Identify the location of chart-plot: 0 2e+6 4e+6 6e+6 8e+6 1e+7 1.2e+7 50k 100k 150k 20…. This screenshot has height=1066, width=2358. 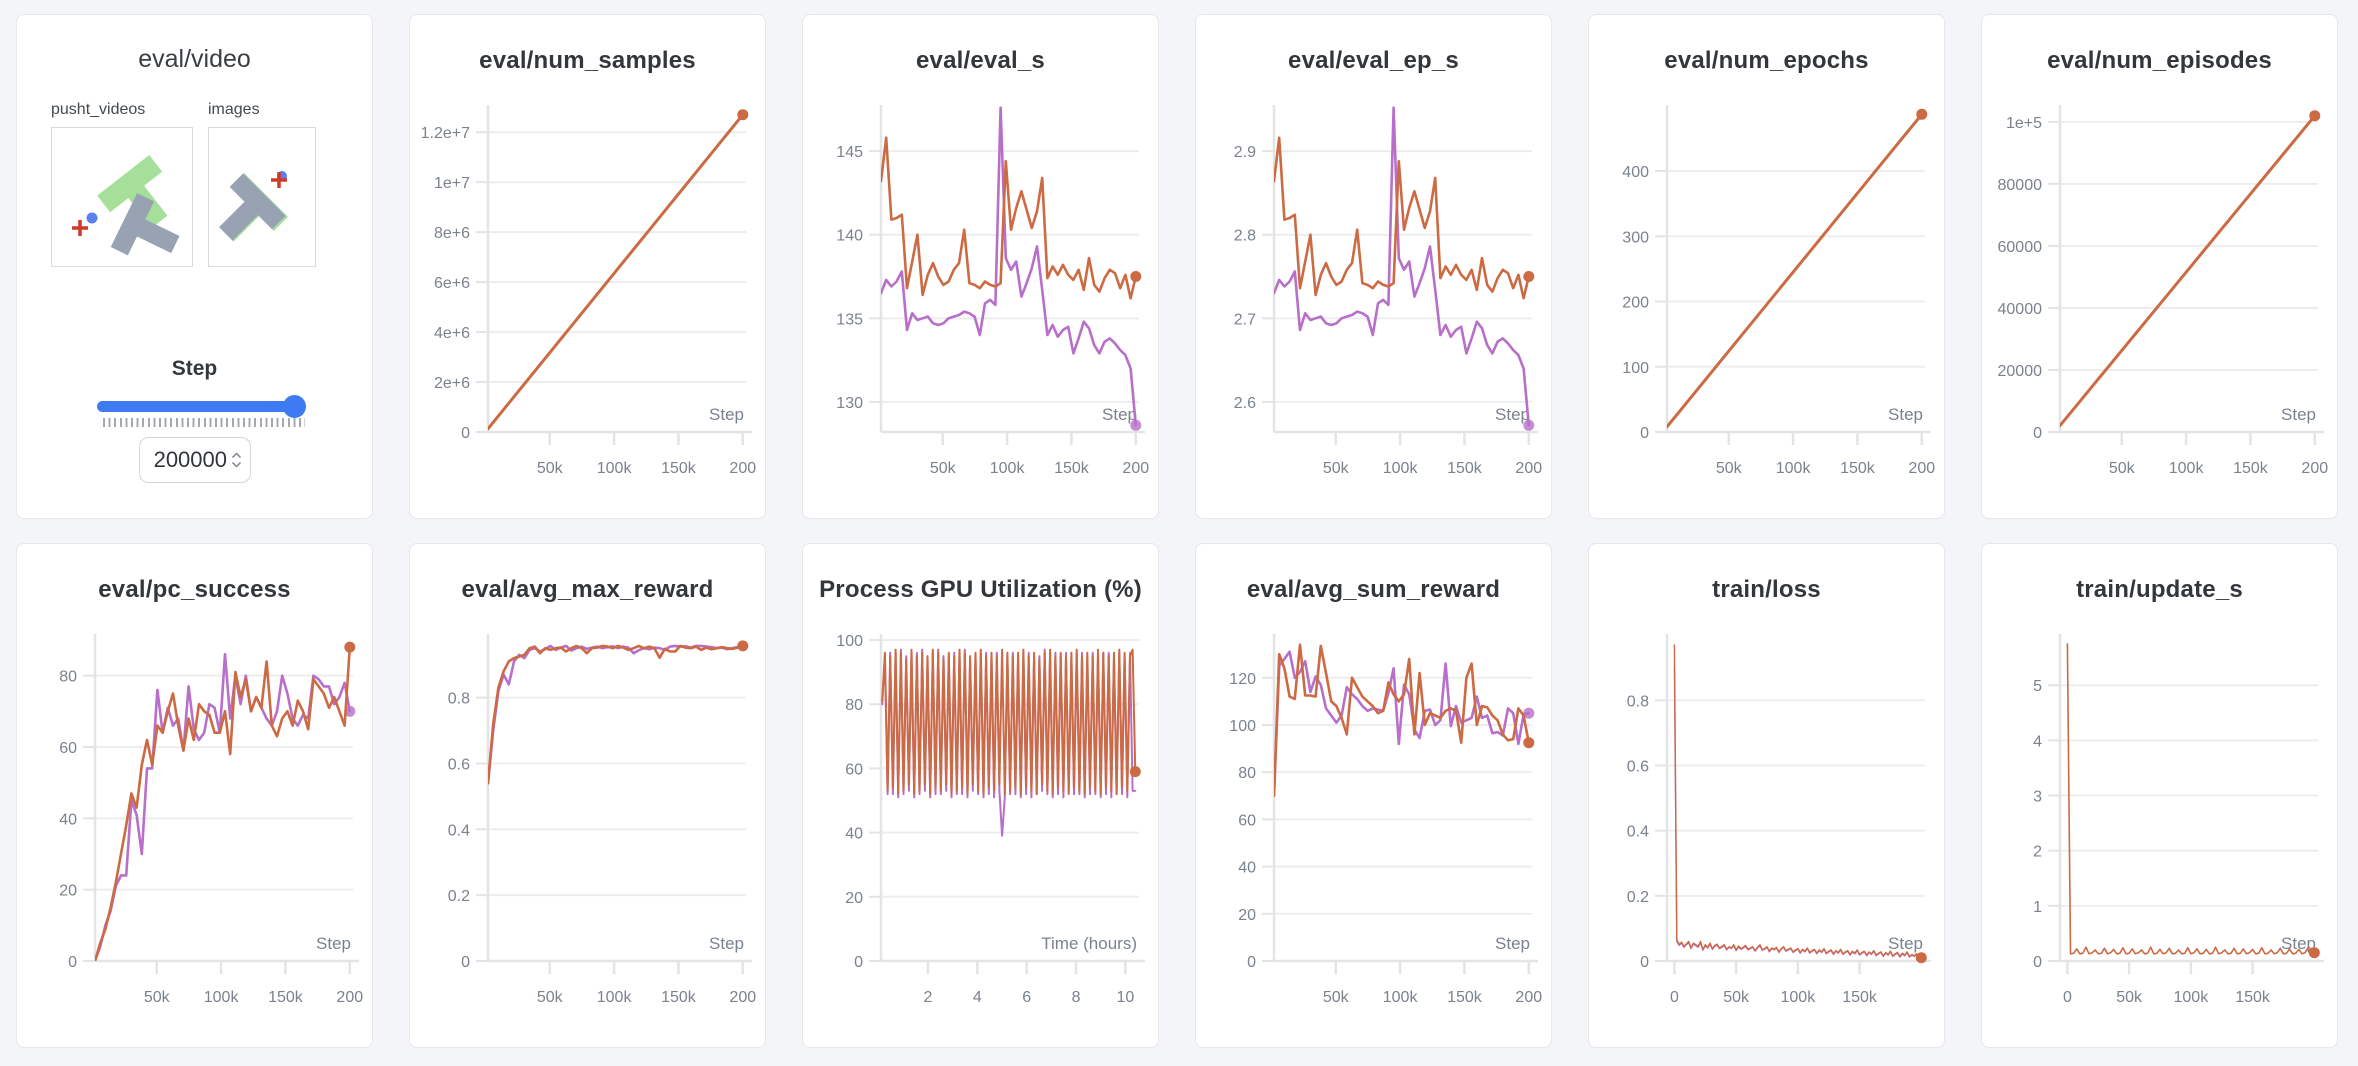
(588, 267).